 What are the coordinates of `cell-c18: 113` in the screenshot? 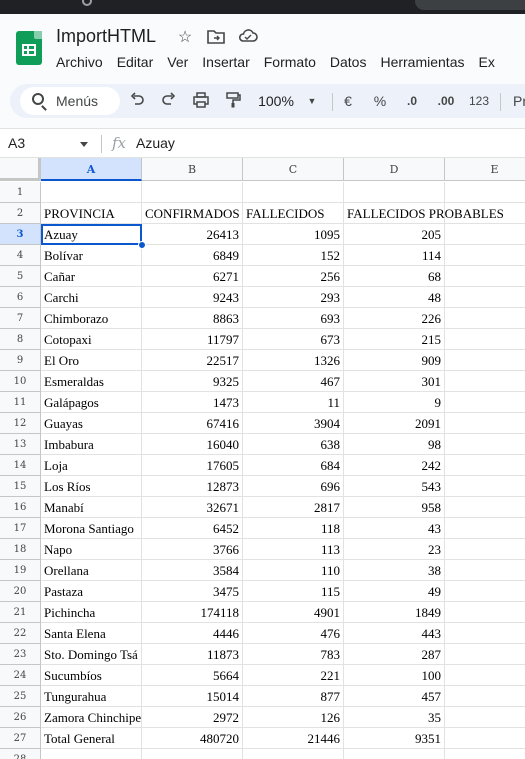 It's located at (293, 549).